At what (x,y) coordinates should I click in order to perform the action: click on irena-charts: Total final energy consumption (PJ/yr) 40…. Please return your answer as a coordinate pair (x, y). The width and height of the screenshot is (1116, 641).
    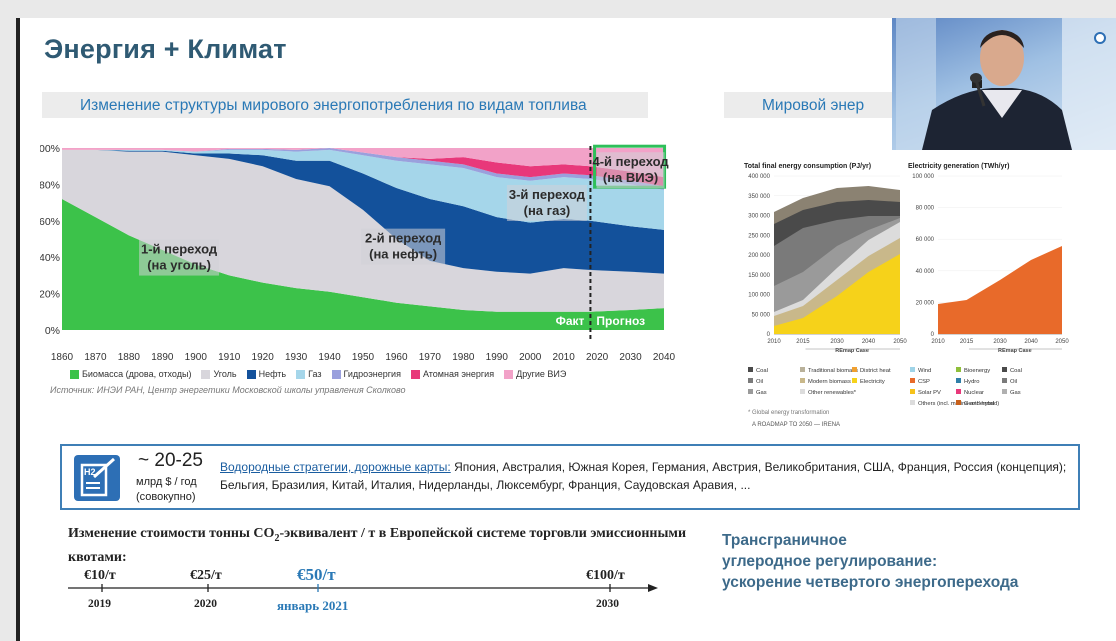
    Looking at the image, I should click on (906, 295).